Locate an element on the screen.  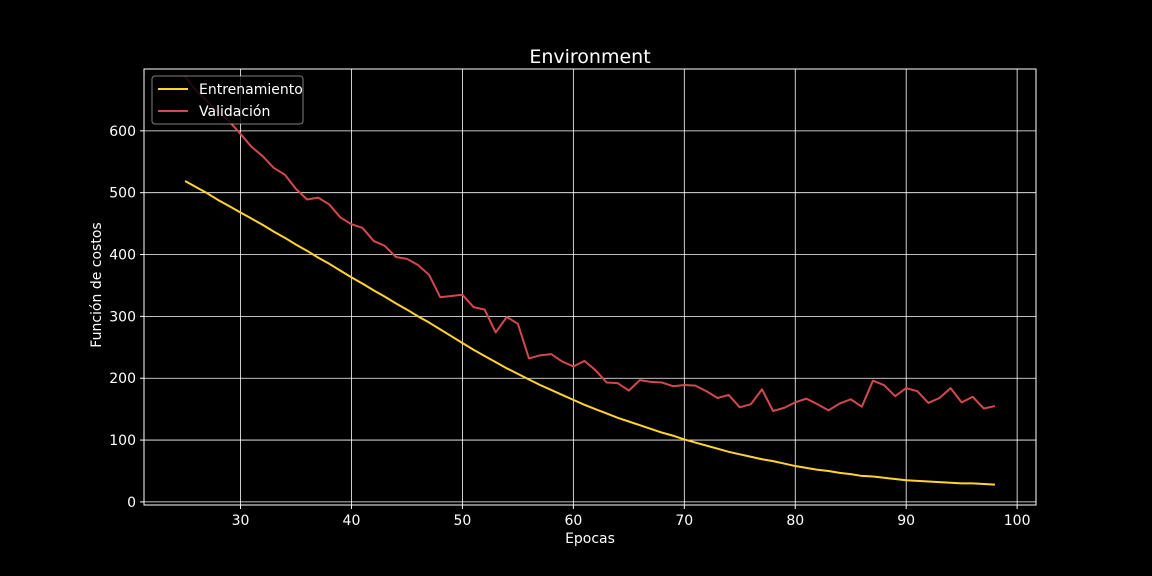
y-tick-label: 100 is located at coordinates (122, 441).